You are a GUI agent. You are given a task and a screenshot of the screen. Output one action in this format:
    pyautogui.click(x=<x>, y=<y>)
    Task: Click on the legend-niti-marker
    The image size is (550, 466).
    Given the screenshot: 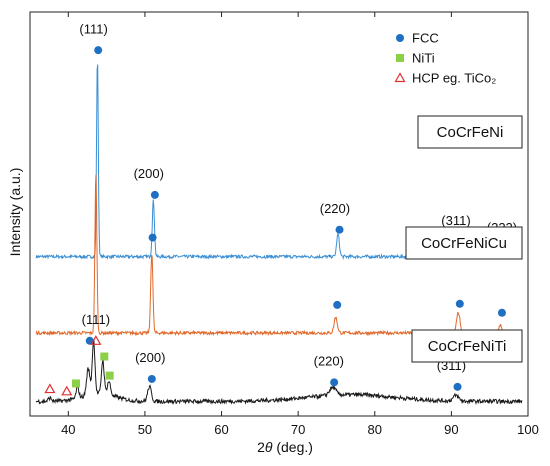 What is the action you would take?
    pyautogui.click(x=400, y=58)
    